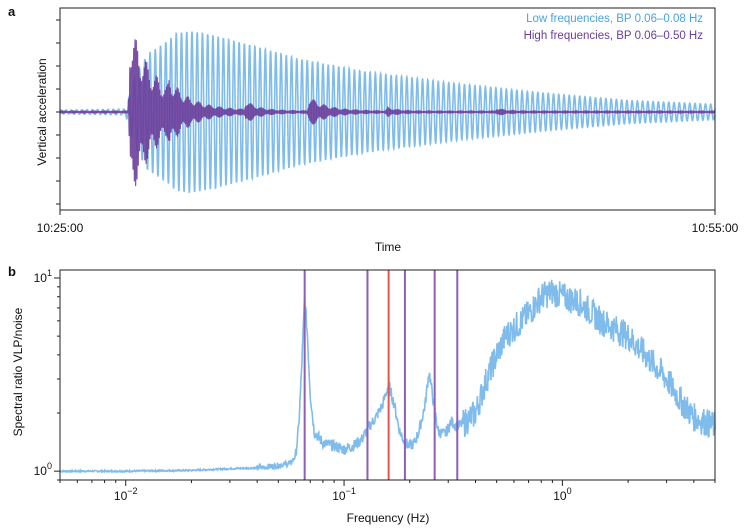  Describe the element at coordinates (388, 247) in the screenshot. I see `panel-a-x-axis-label: Time` at that location.